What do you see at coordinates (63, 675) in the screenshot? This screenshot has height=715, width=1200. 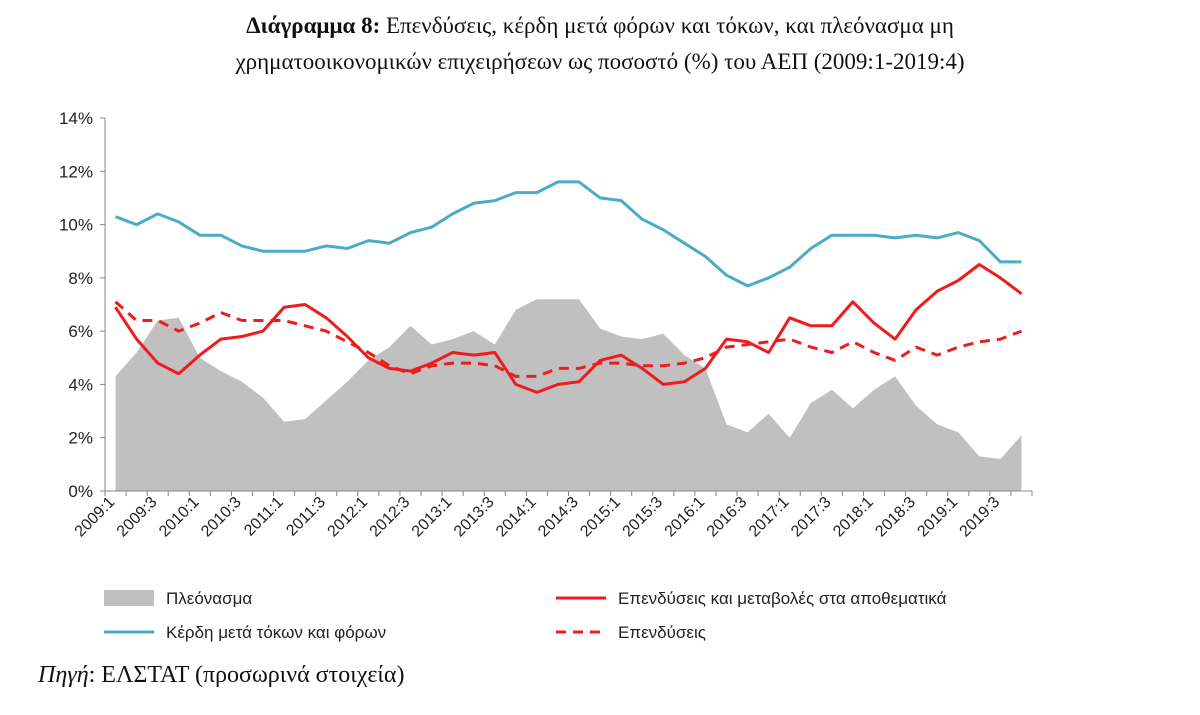 I see `source-label: Πηγή` at bounding box center [63, 675].